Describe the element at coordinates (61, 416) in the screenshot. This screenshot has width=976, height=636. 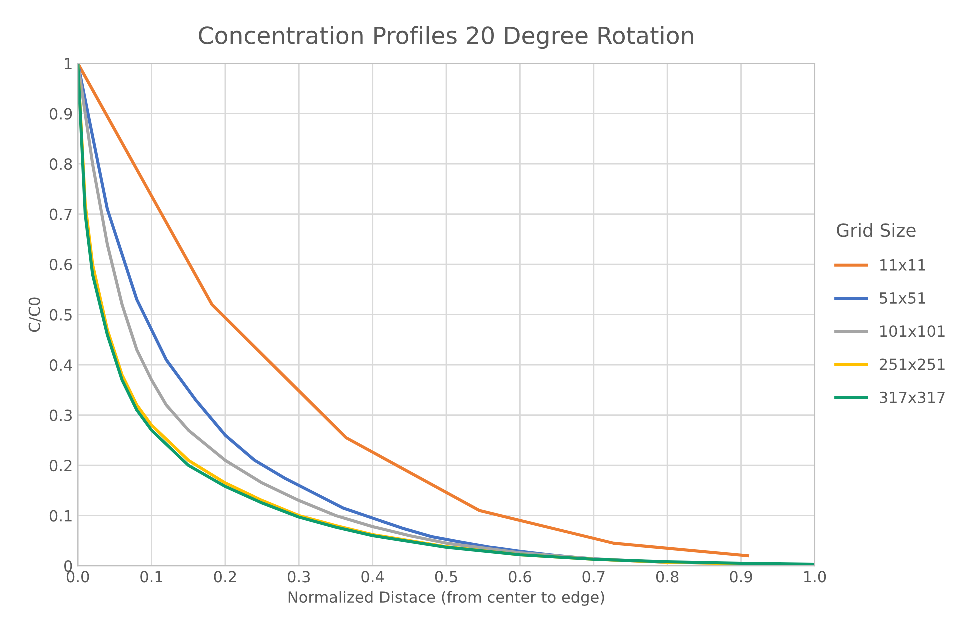
I see `y-tick-label: 0.3` at that location.